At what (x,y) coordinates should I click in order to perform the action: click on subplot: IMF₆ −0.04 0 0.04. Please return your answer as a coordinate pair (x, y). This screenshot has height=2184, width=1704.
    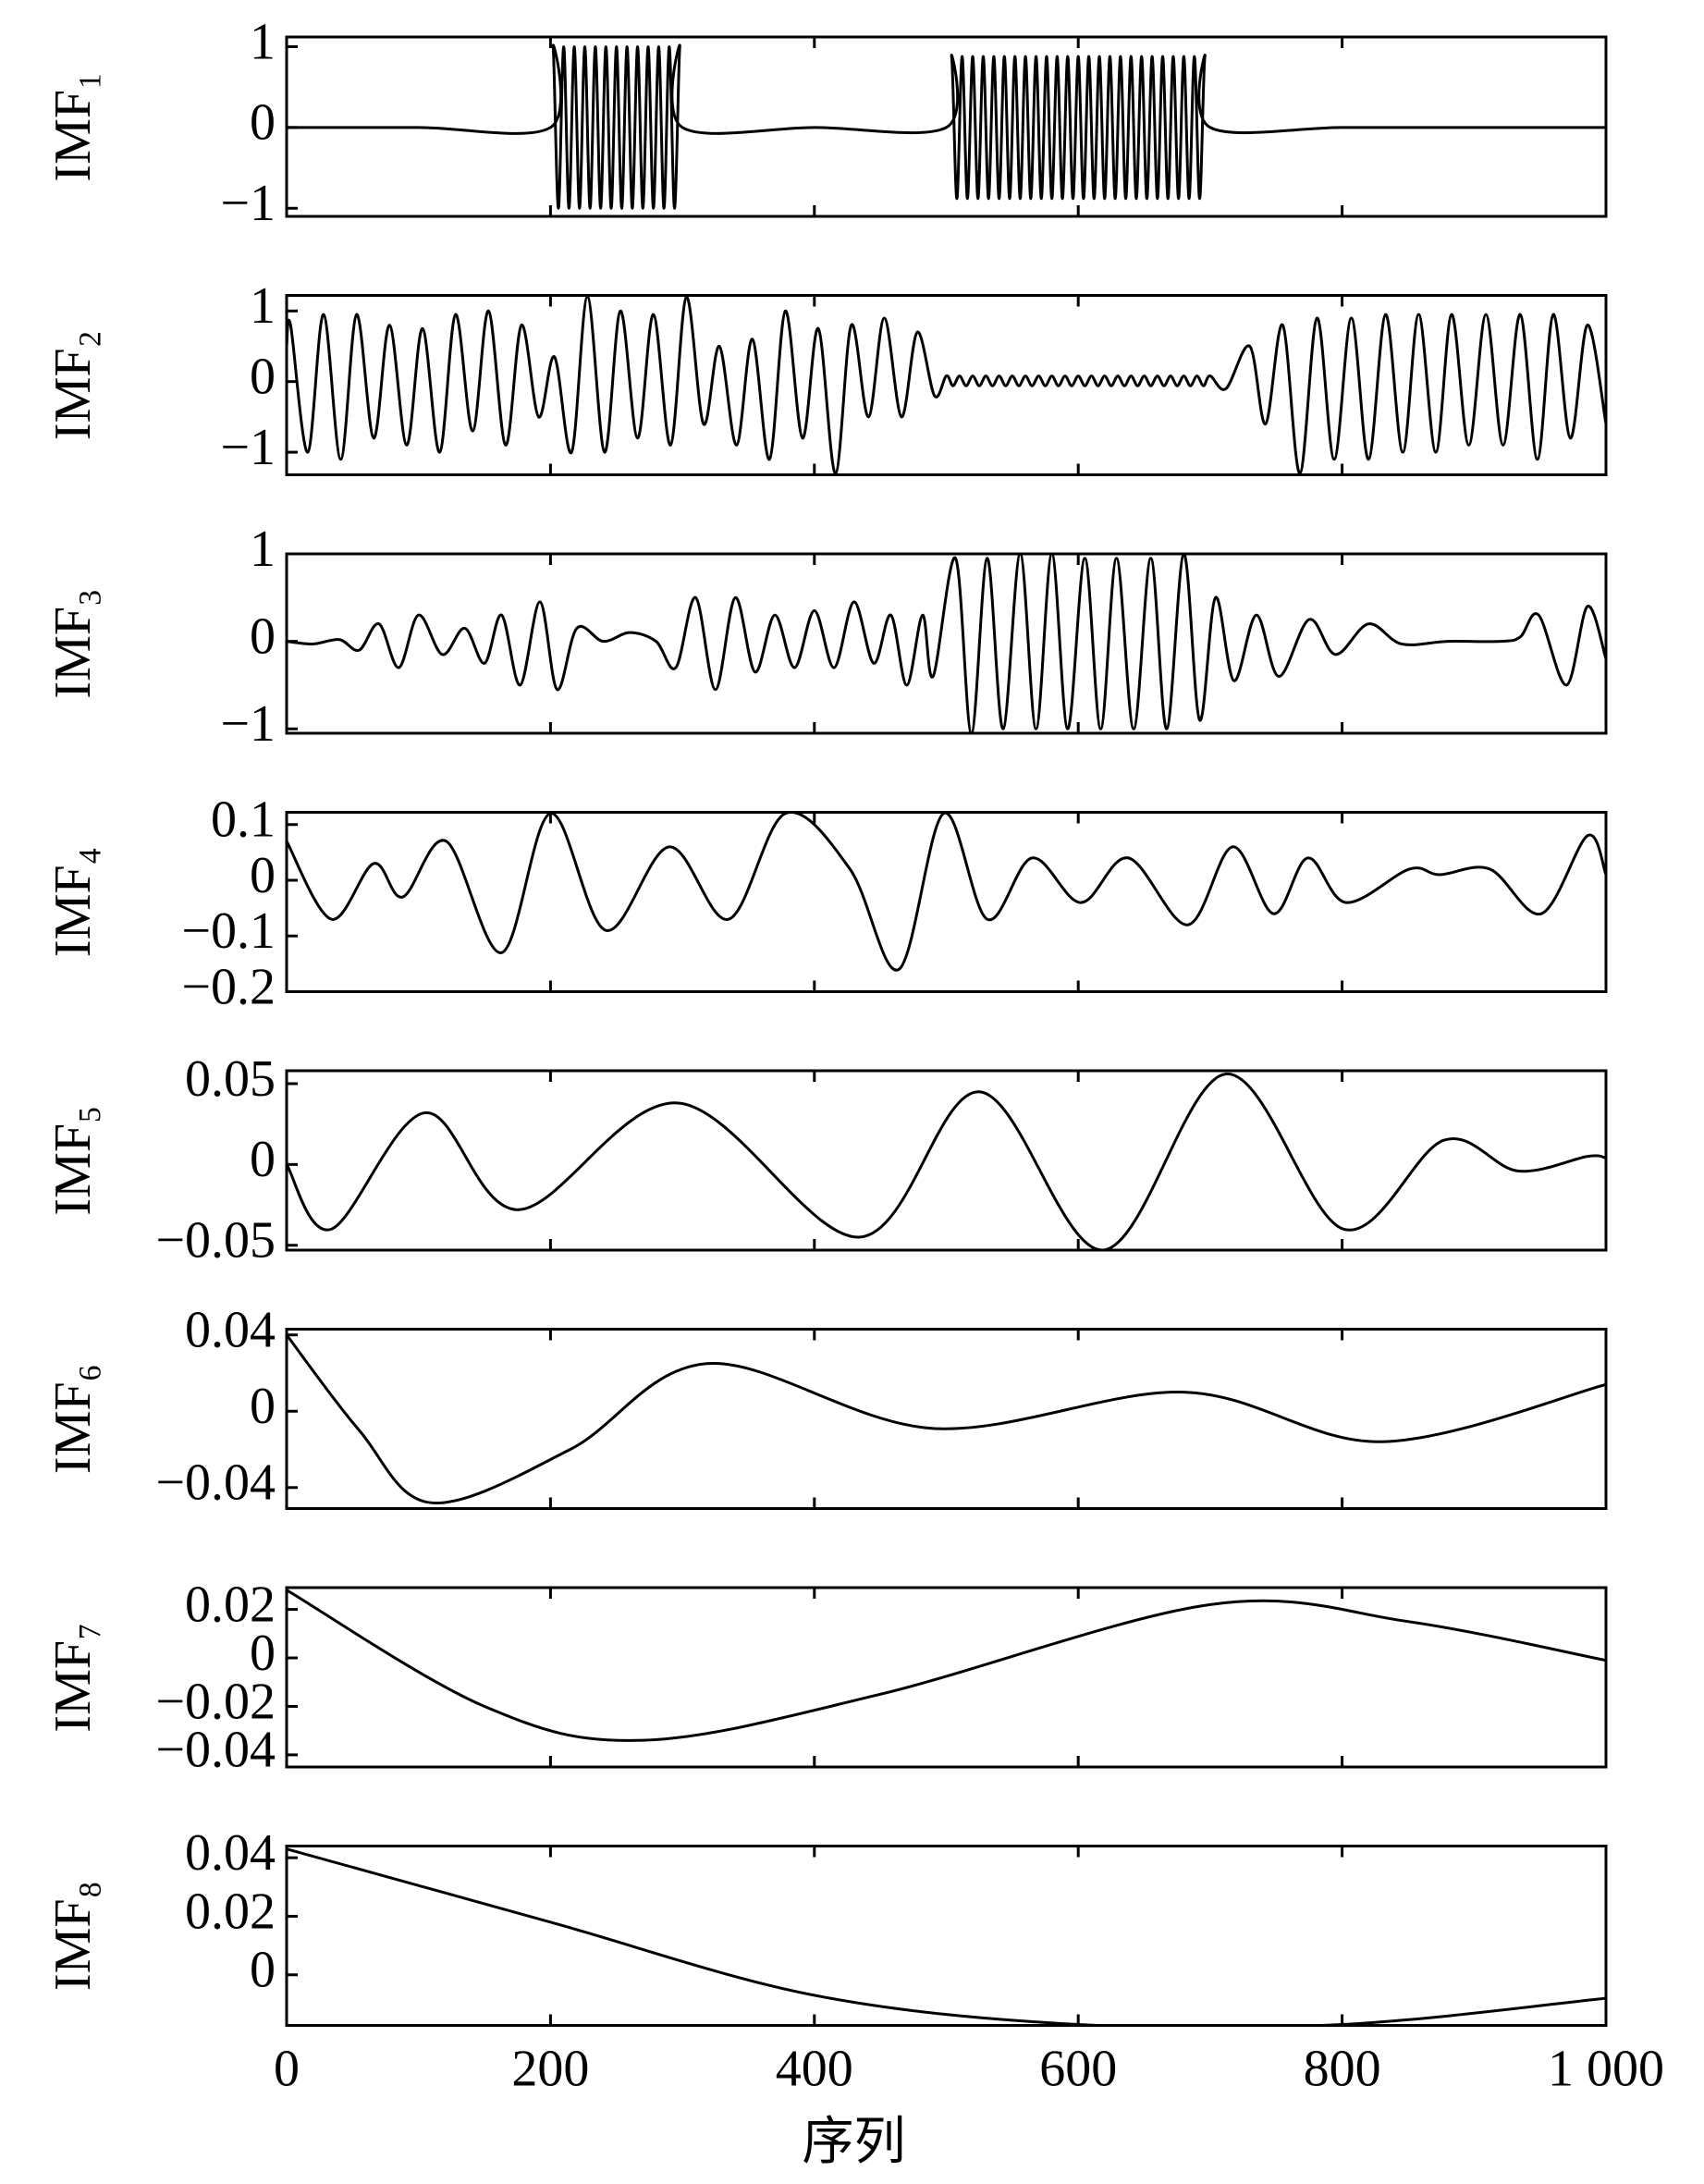
    Looking at the image, I should click on (826, 1407).